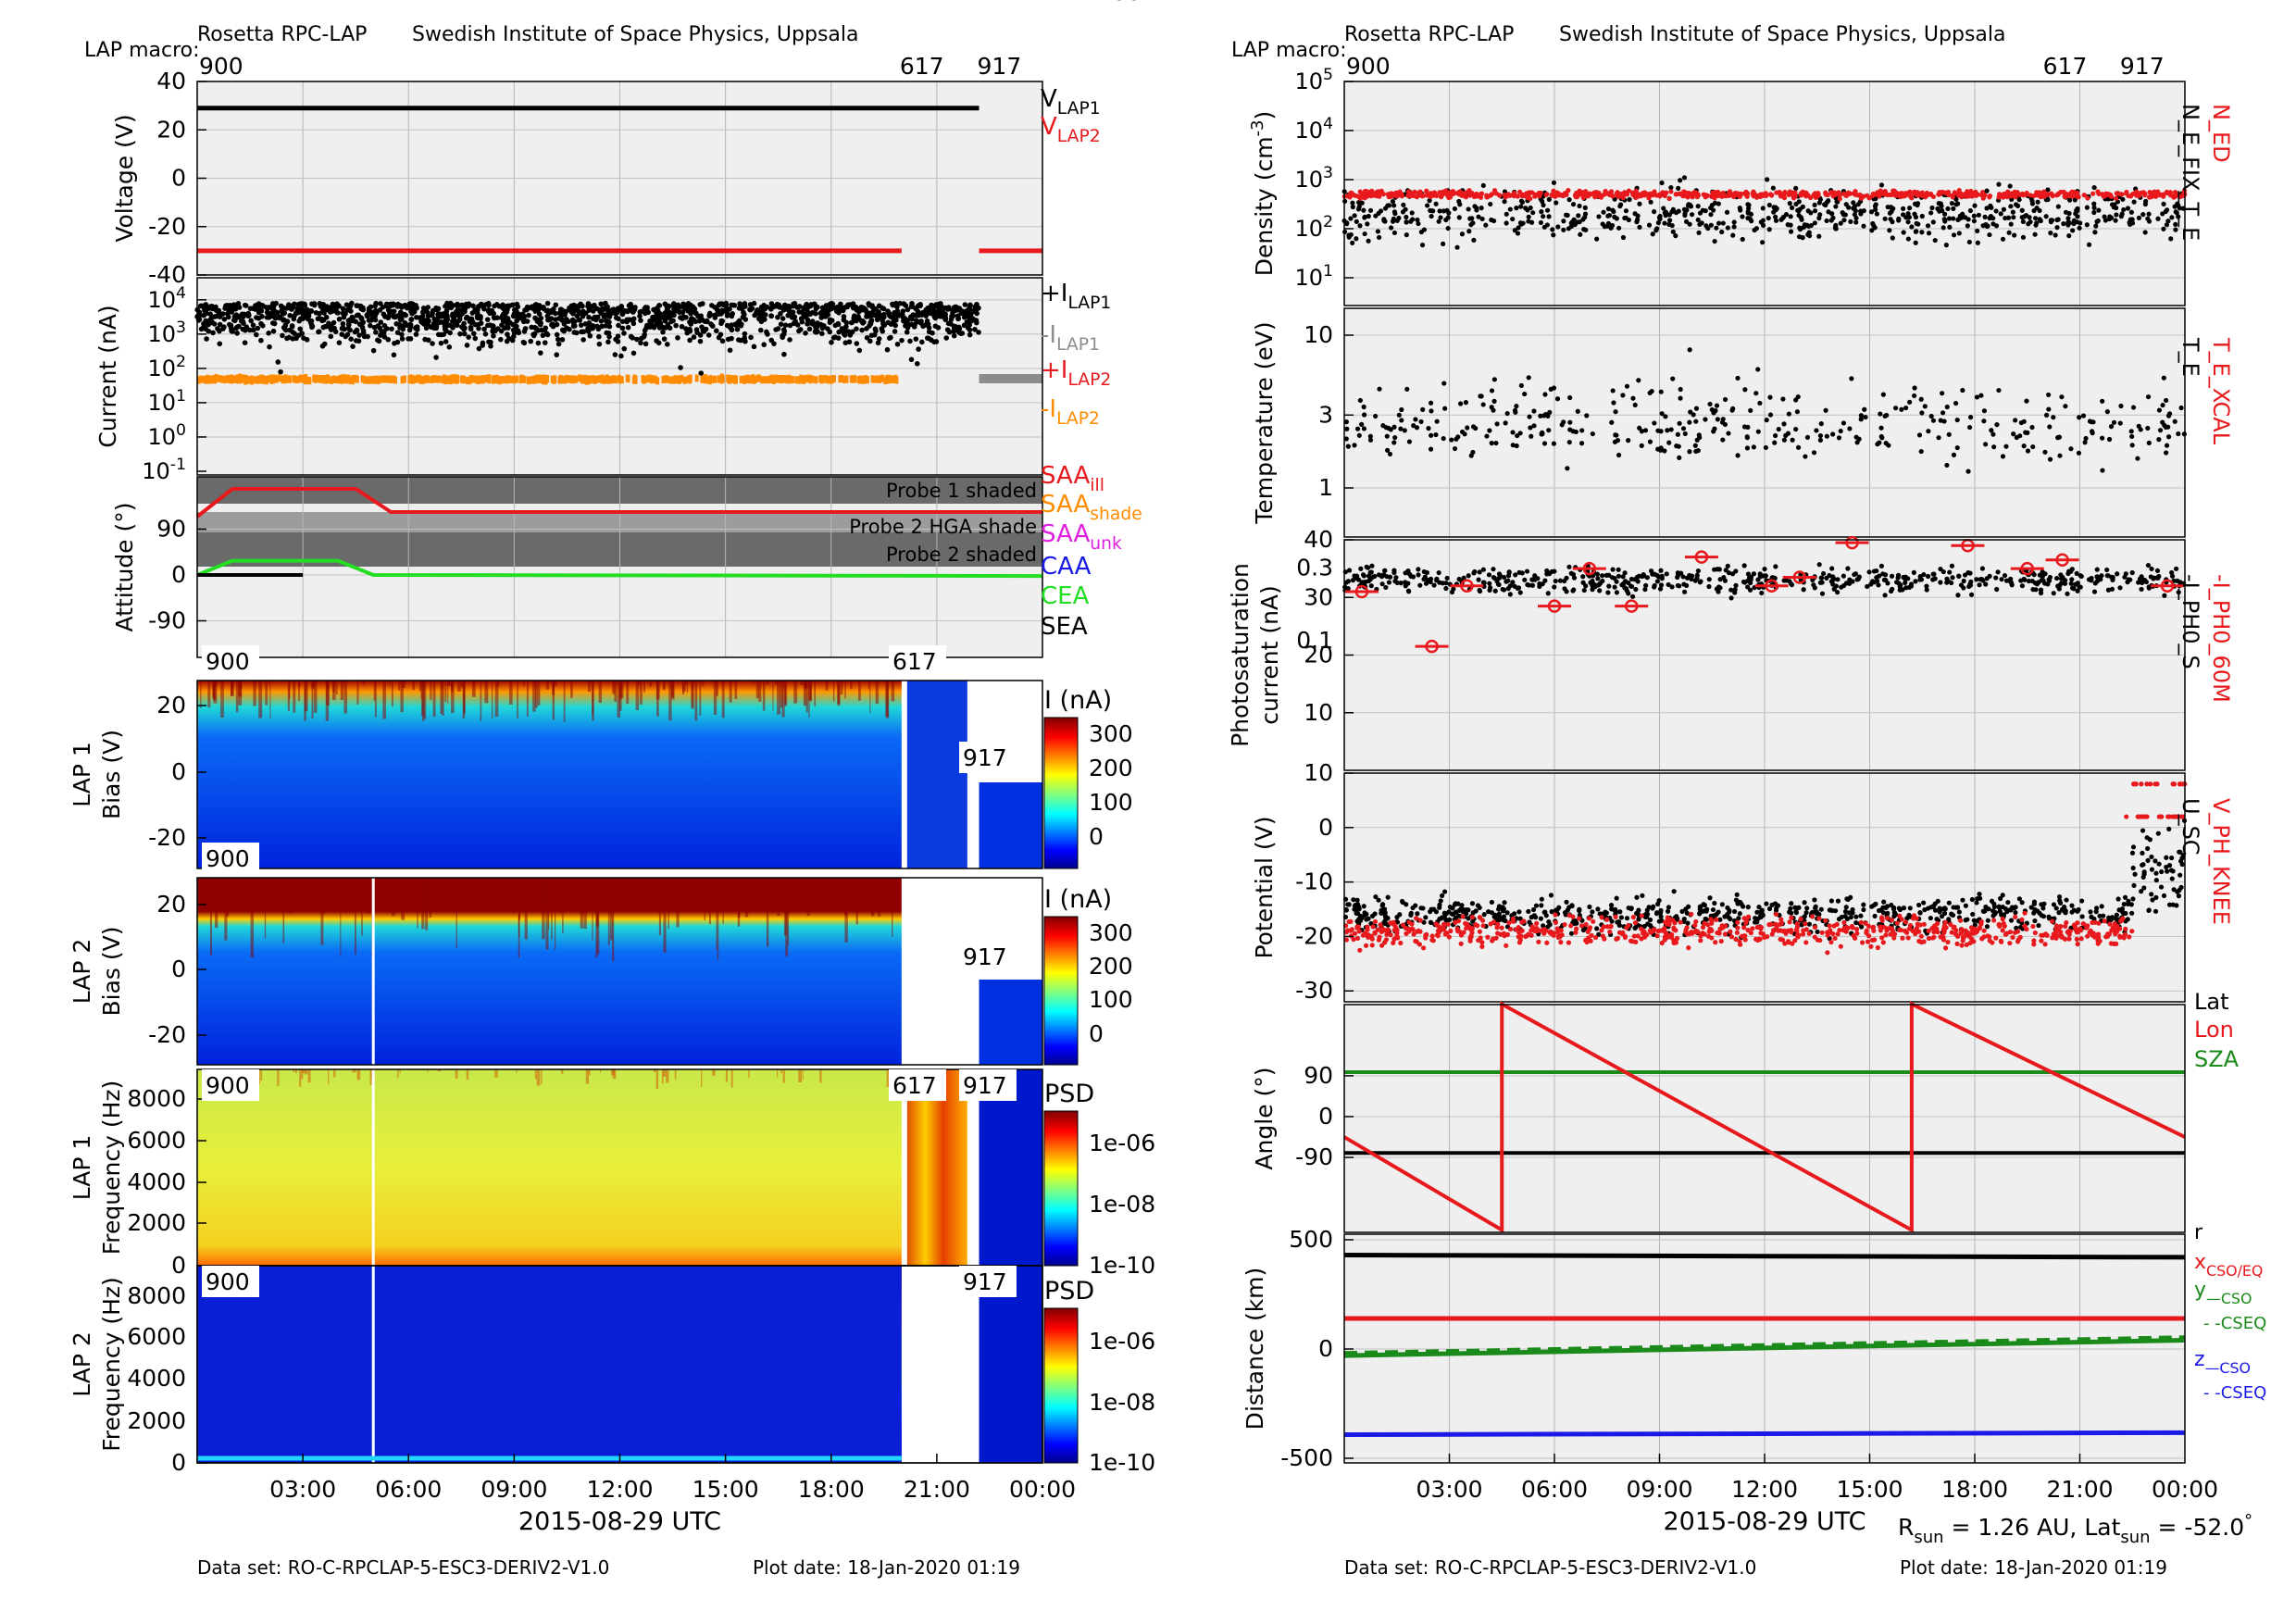 This screenshot has width=2296, height=1624. Describe the element at coordinates (1122, 1204) in the screenshot. I see `colorbar-tick-label: 1e-08` at that location.